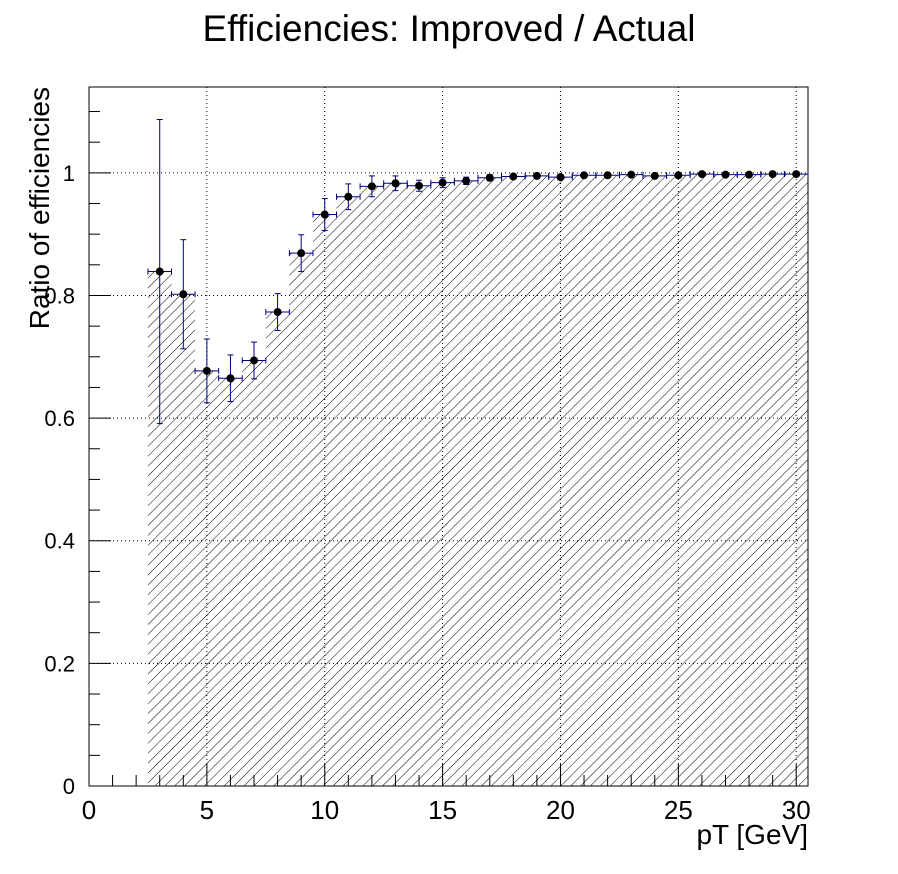 Image resolution: width=898 pixels, height=874 pixels. I want to click on y-axis-title: Ratio of efficiencies, so click(39, 208).